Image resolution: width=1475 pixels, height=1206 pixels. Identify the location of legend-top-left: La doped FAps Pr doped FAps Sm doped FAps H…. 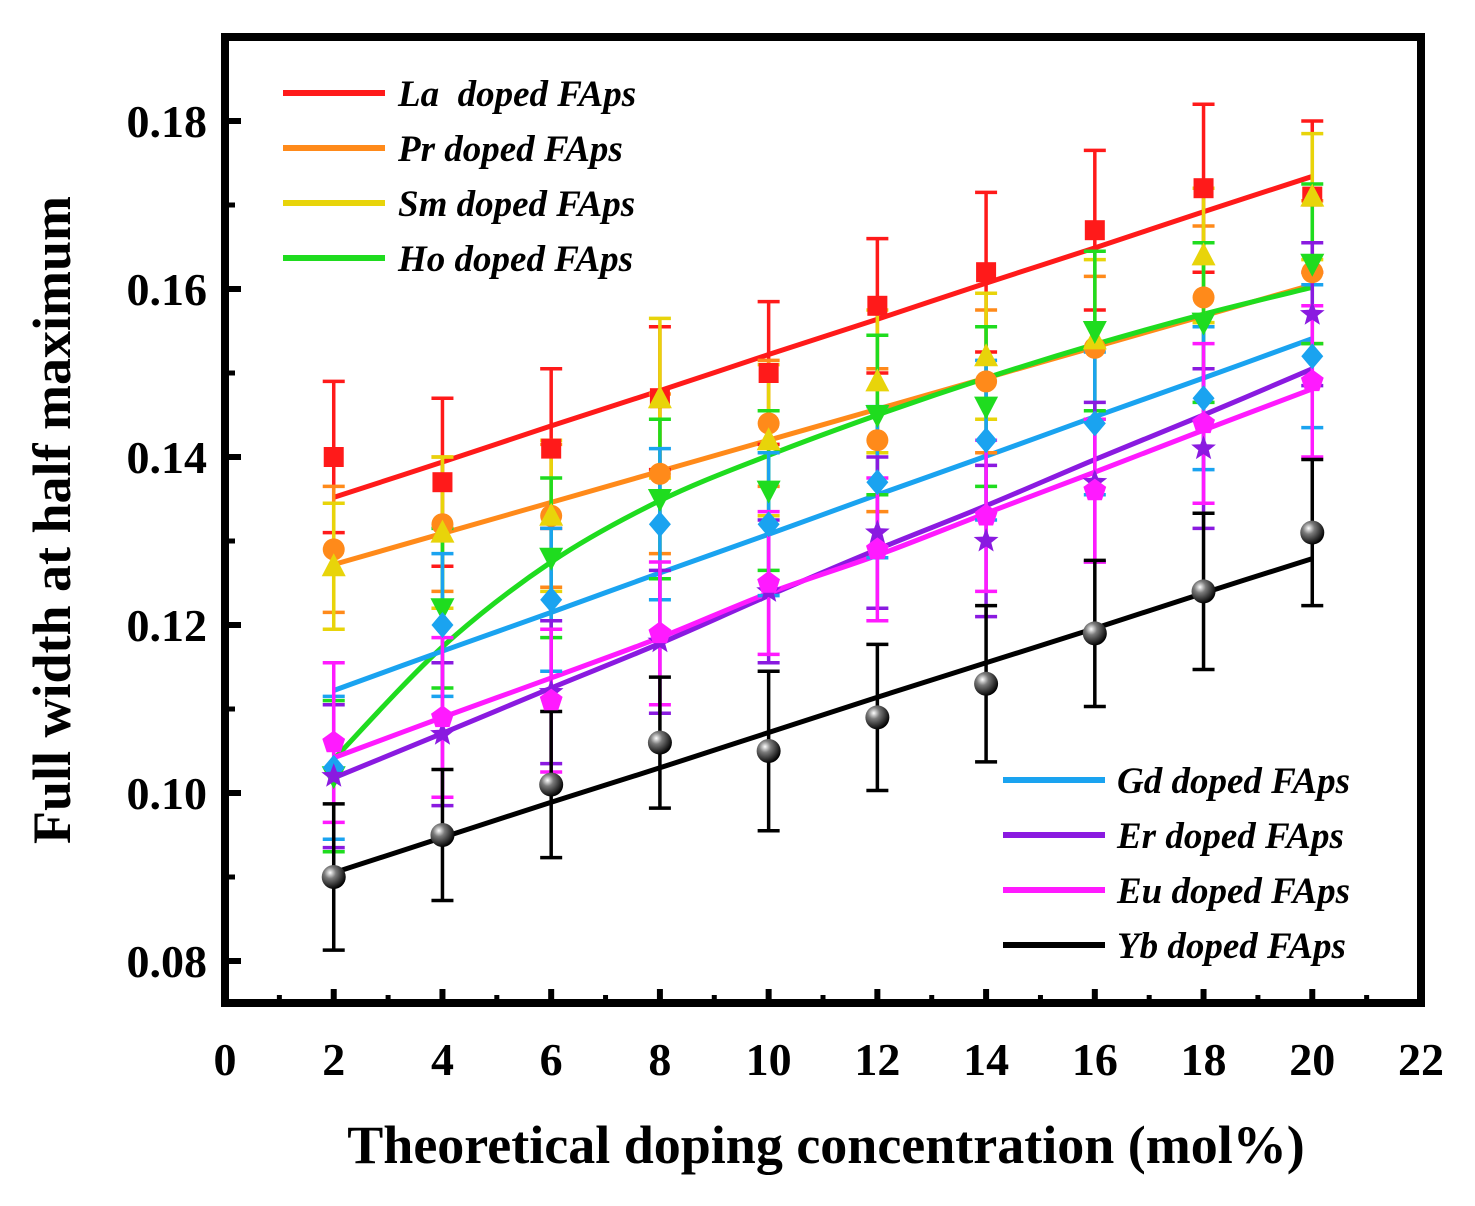
(459, 177).